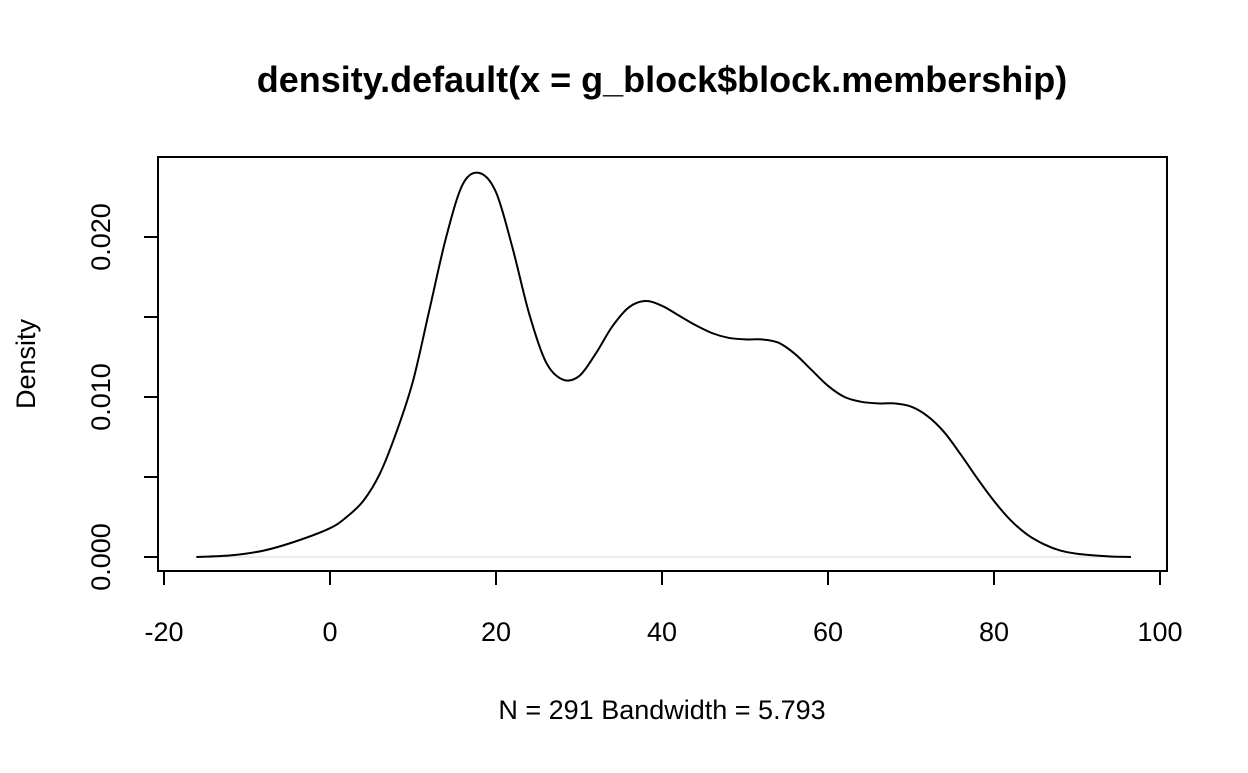 Image resolution: width=1248 pixels, height=773 pixels. Describe the element at coordinates (663, 608) in the screenshot. I see `x-axis: -20 0 20 40 60 80 100` at that location.